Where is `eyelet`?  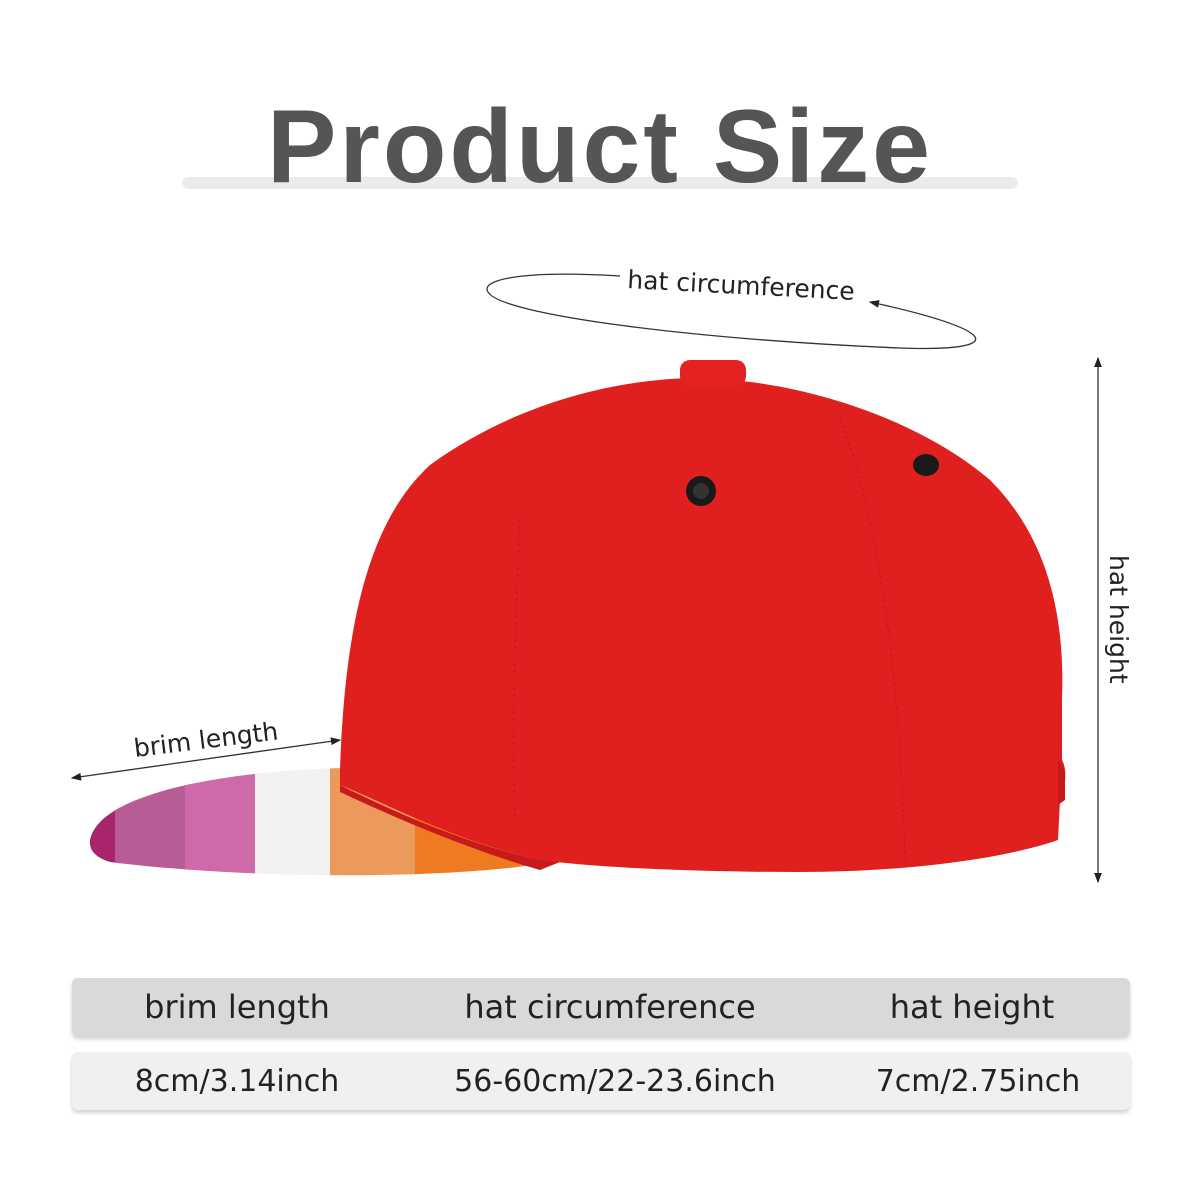 eyelet is located at coordinates (926, 465).